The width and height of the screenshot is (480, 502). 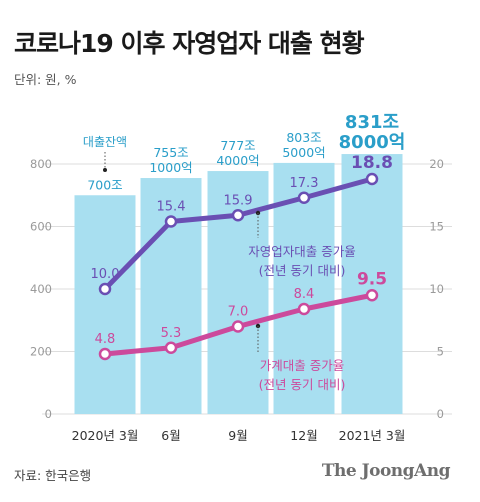 What do you see at coordinates (41, 289) in the screenshot?
I see `left-axis-tick-label: 400` at bounding box center [41, 289].